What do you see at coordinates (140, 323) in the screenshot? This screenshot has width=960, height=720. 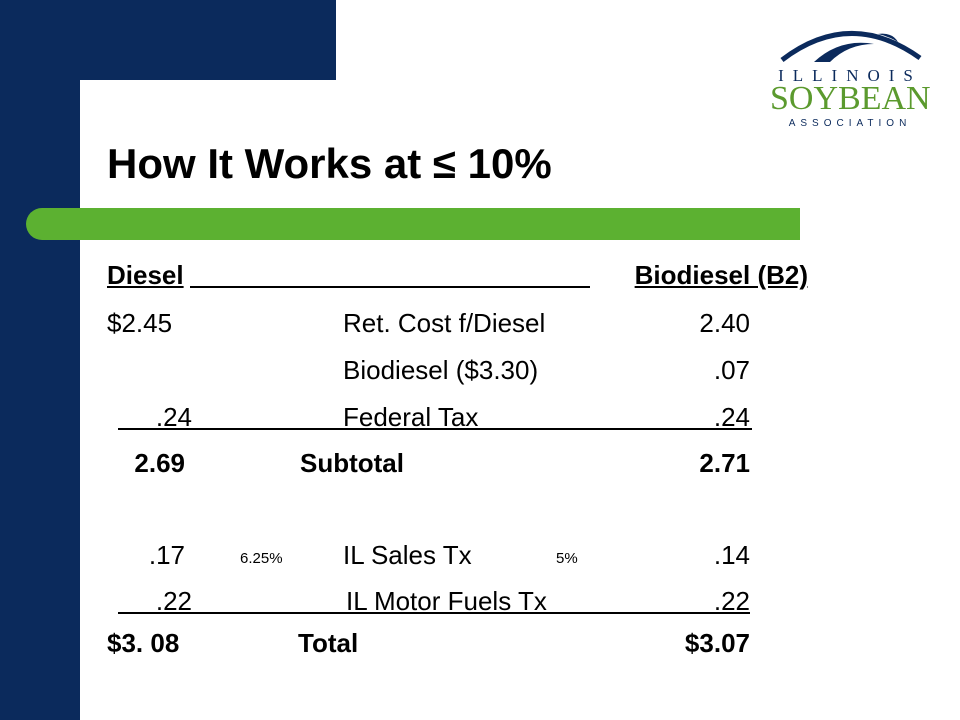 I see `ret-cost-diesel-value: $2.45` at bounding box center [140, 323].